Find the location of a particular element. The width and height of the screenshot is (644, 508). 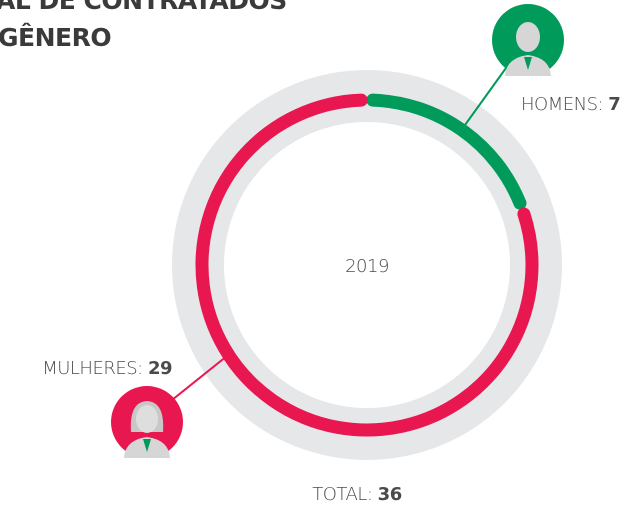

center-label: 2019 is located at coordinates (367, 266).